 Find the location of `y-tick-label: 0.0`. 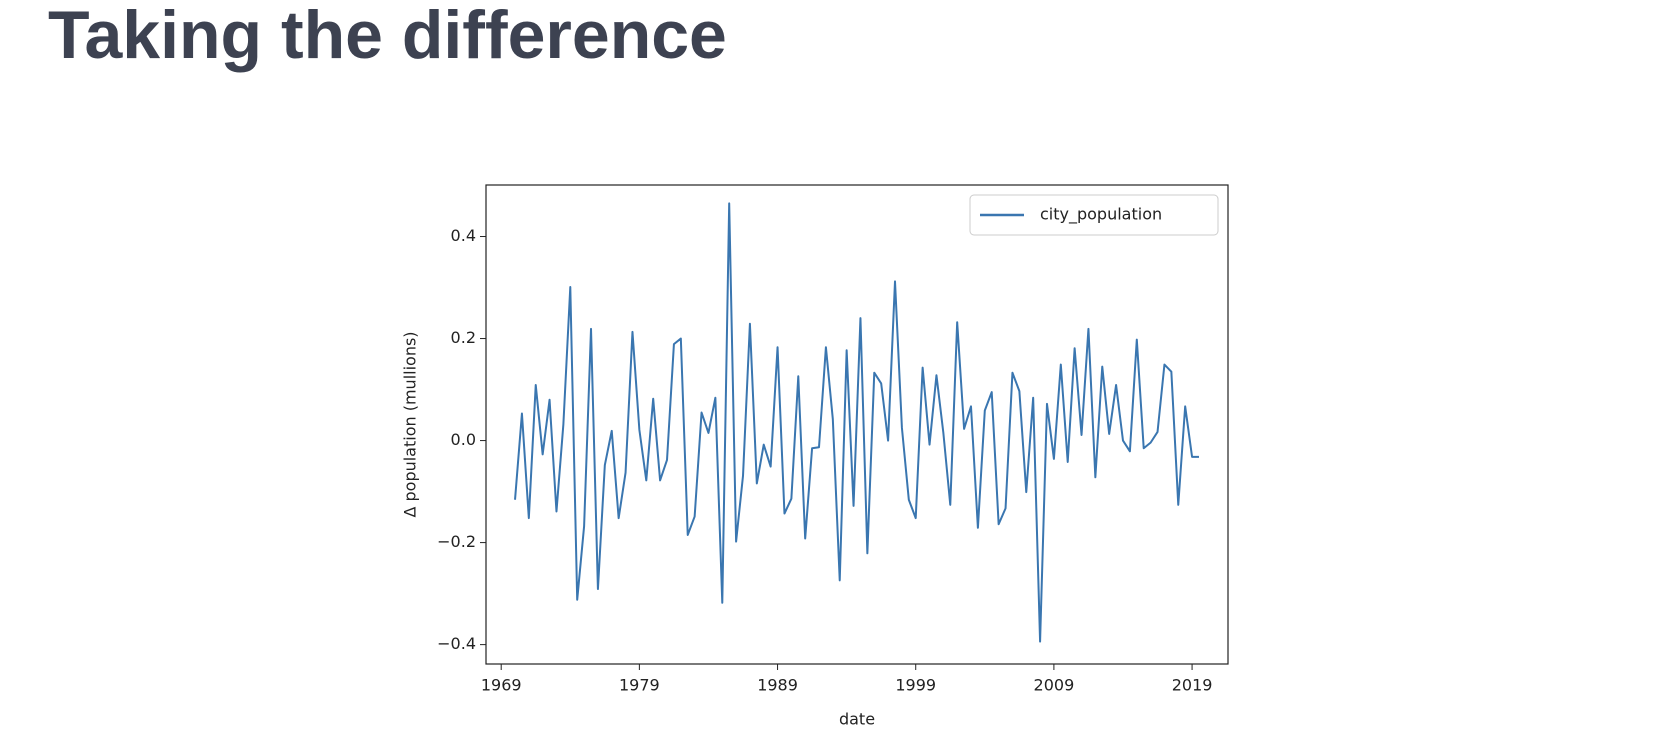

y-tick-label: 0.0 is located at coordinates (463, 439).